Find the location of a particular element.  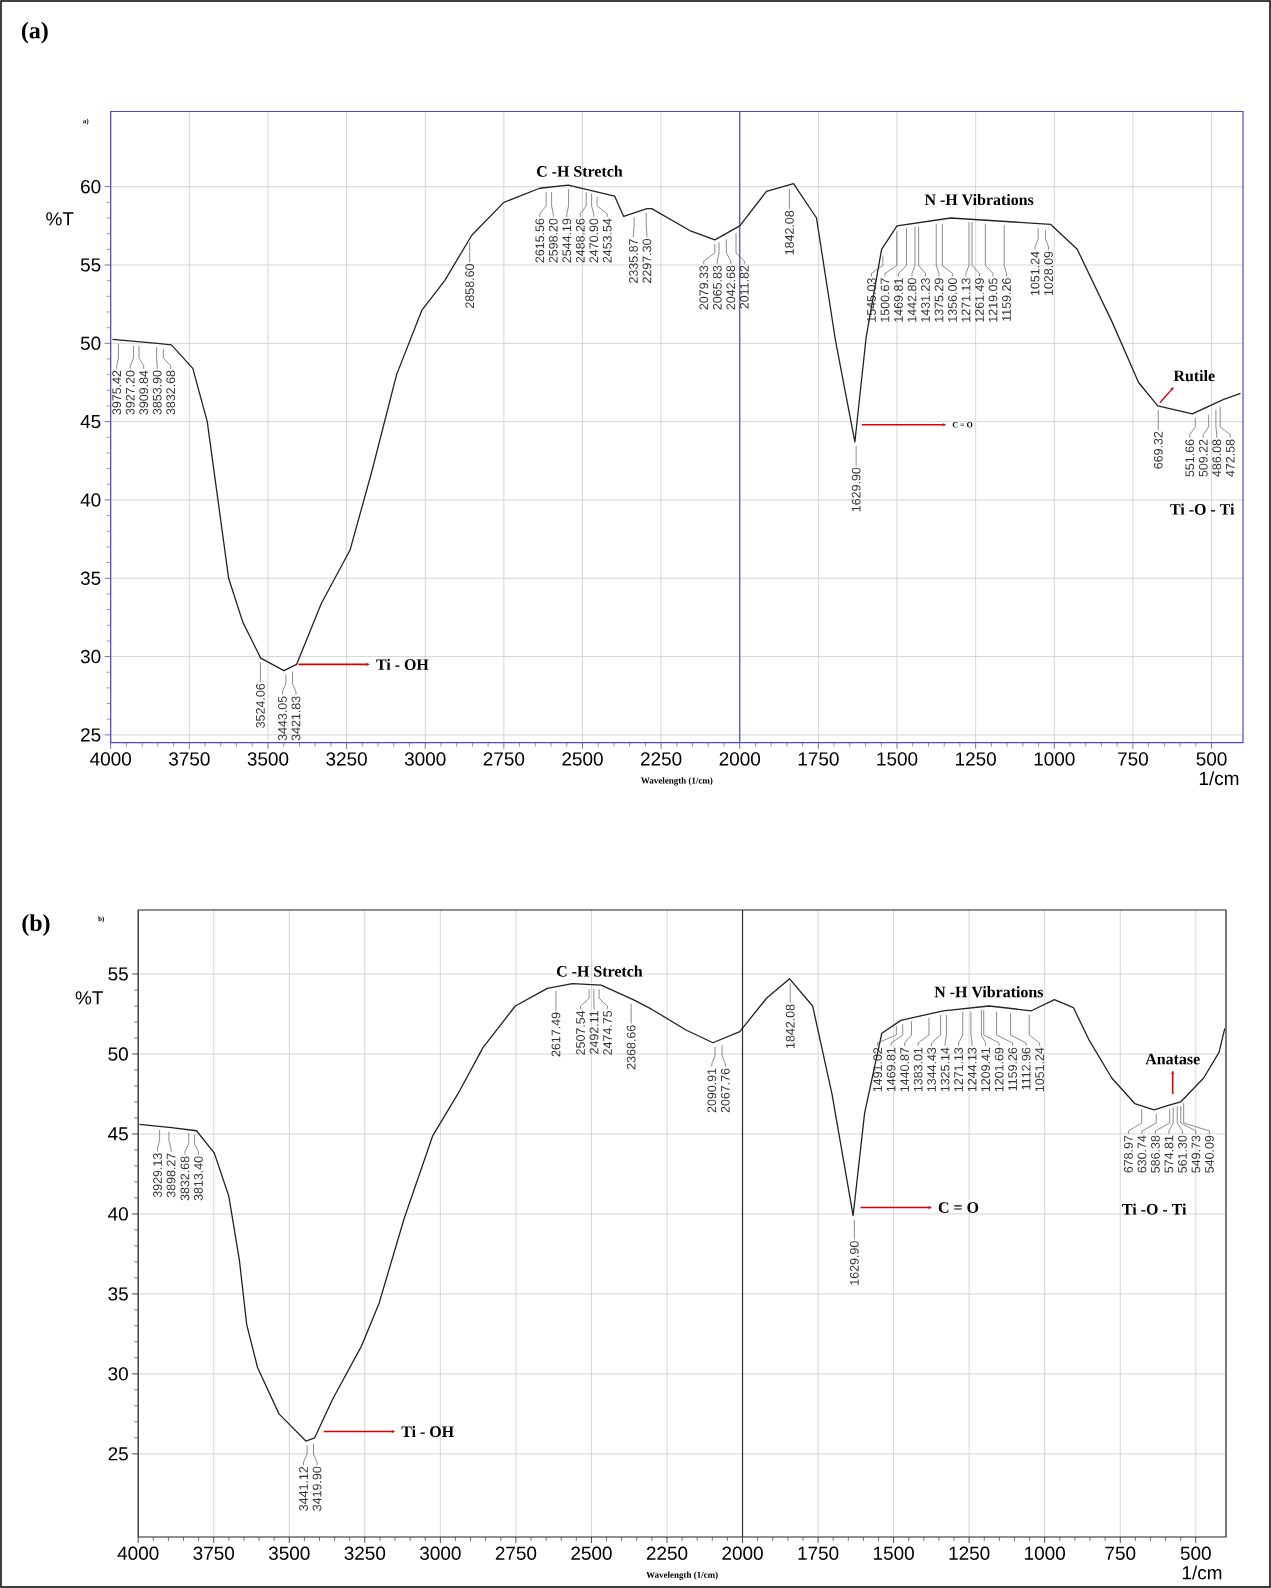

annotation: 1375.29 is located at coordinates (939, 300).